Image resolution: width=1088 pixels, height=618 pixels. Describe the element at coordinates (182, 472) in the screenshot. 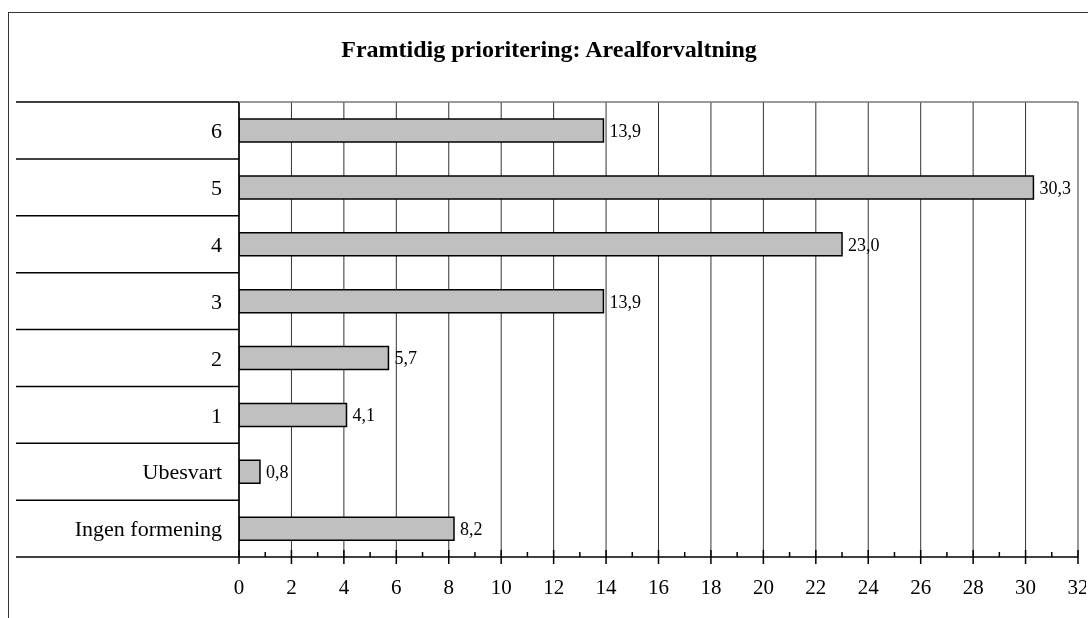

I see `y-tick-label: Ubesvart` at that location.